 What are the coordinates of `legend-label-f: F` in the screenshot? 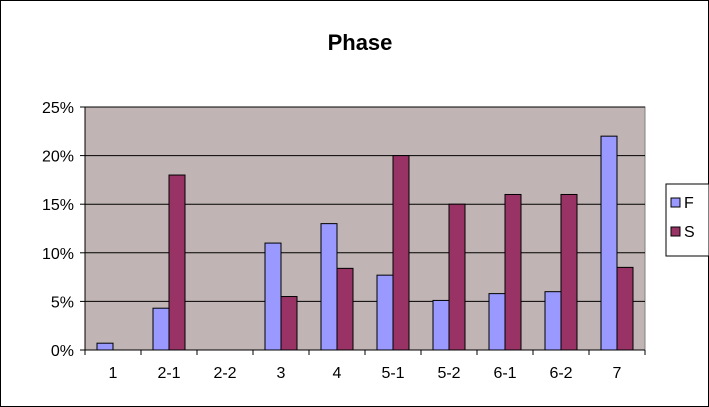 It's located at (689, 203).